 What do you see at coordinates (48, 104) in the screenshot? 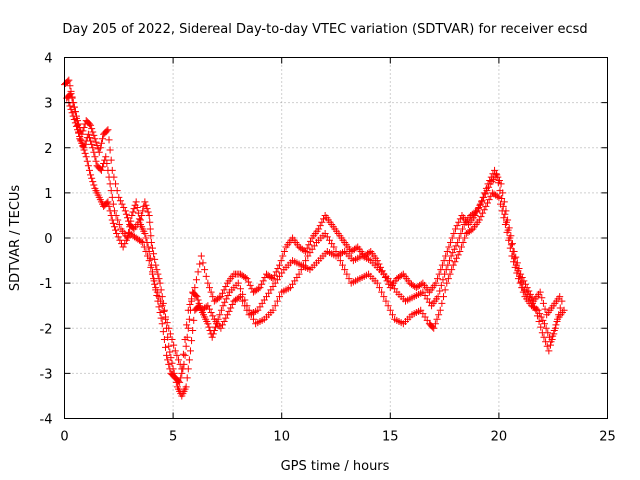
I see `y-tick-label: 3` at bounding box center [48, 104].